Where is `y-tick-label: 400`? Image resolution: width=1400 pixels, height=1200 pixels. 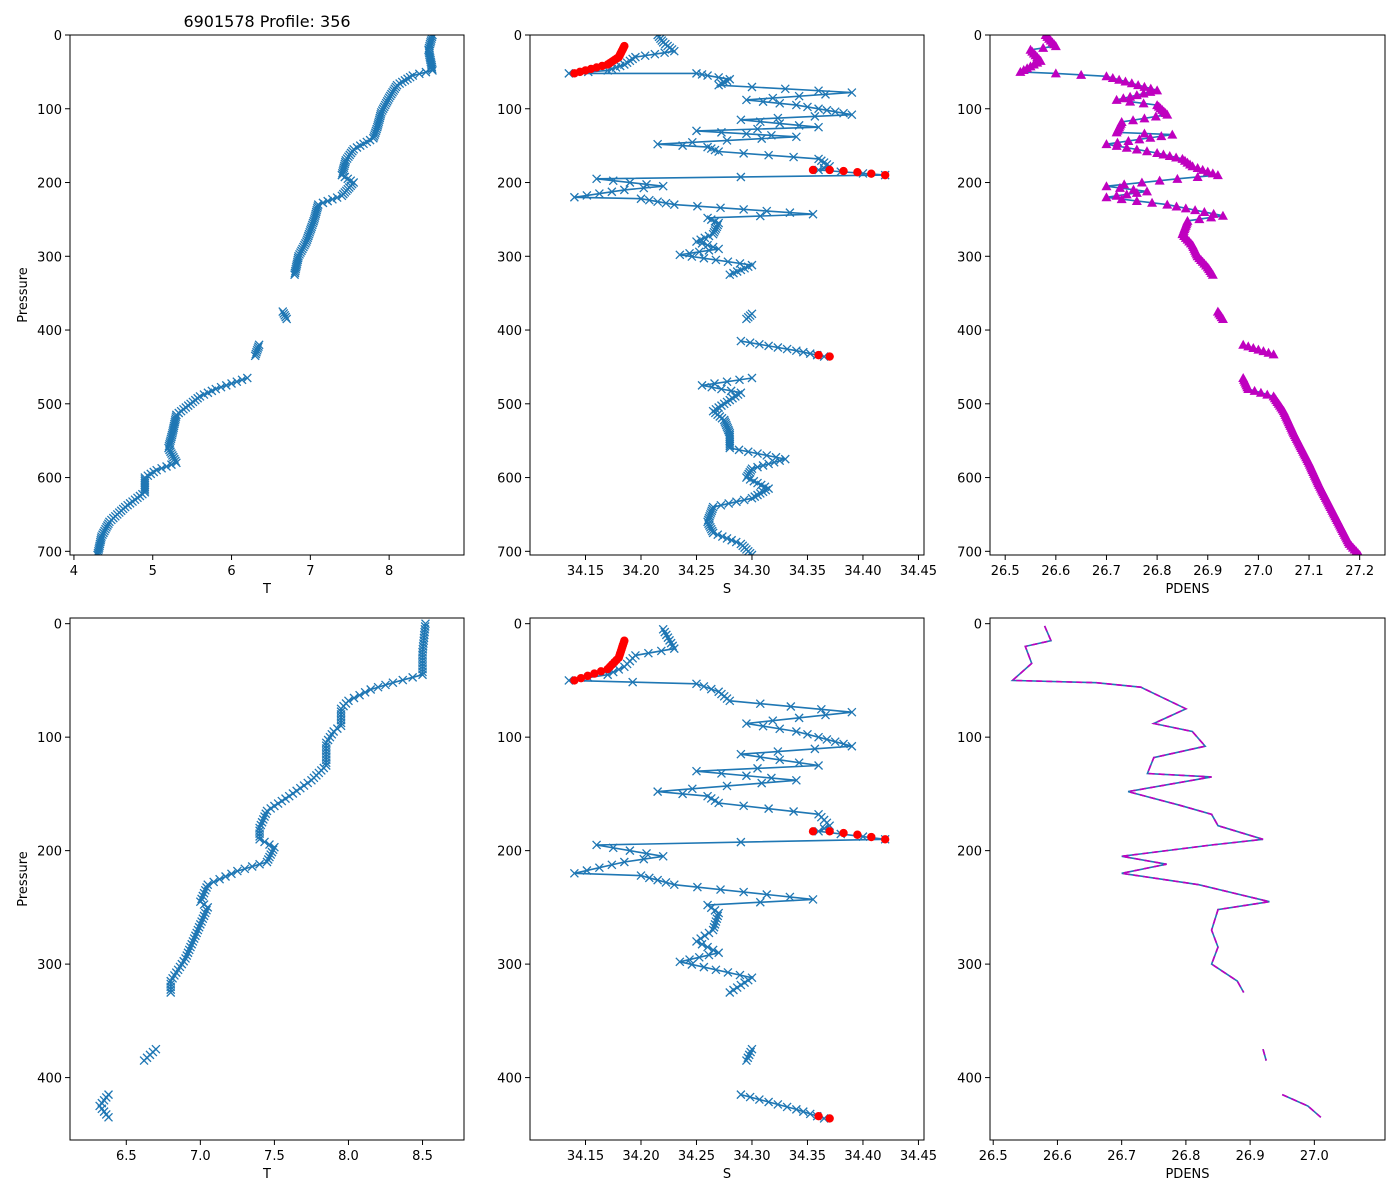 y-tick-label: 400 is located at coordinates (49, 1079).